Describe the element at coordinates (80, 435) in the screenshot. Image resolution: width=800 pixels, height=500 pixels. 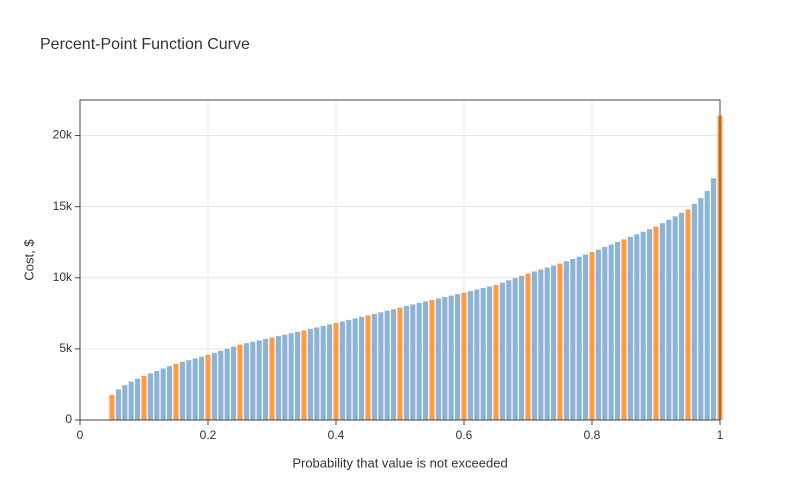
I see `x-tick-label: 0` at that location.